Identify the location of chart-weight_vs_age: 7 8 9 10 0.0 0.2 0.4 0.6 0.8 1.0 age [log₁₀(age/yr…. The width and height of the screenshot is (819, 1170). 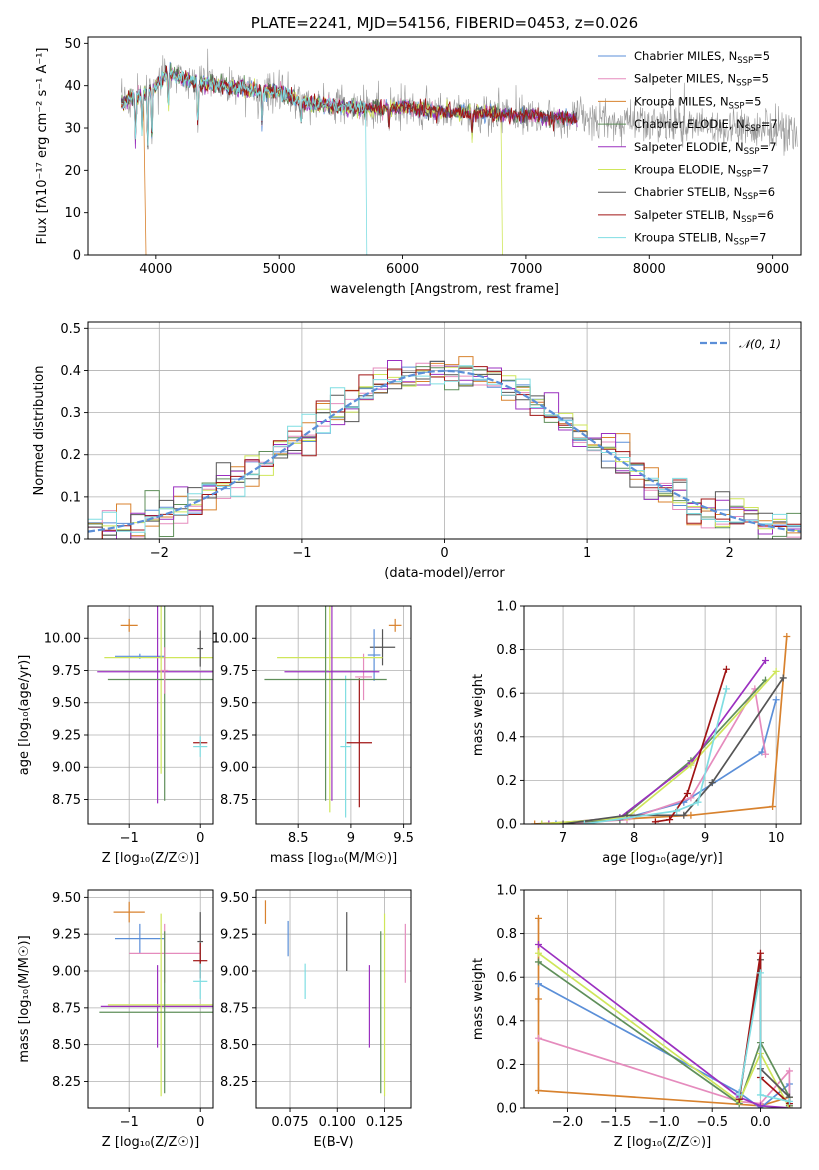
(636, 733).